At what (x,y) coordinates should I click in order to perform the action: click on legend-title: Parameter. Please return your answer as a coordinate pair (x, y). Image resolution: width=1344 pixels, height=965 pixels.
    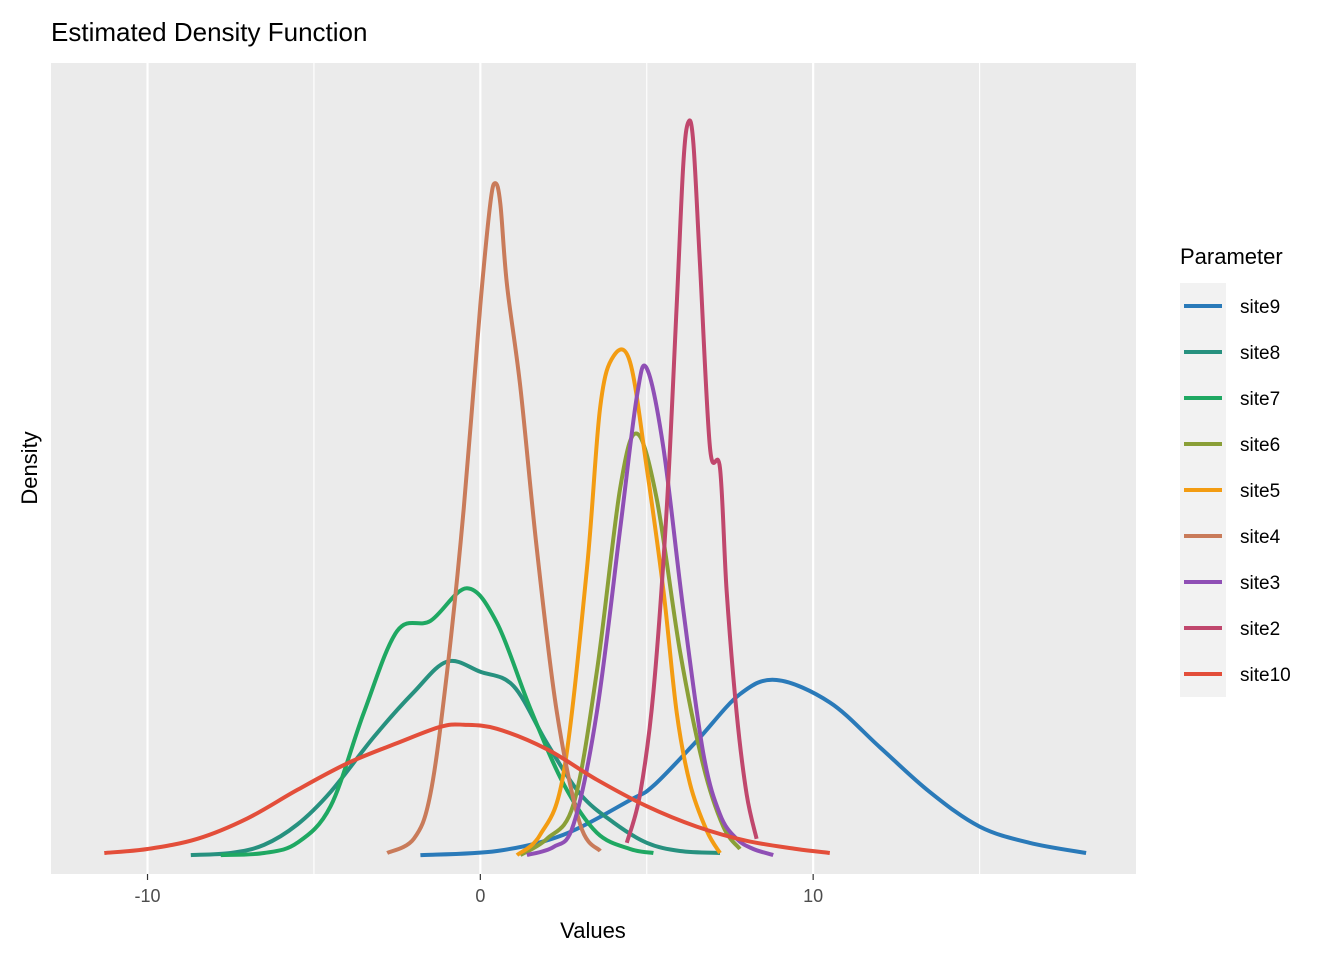
    Looking at the image, I should click on (1231, 256).